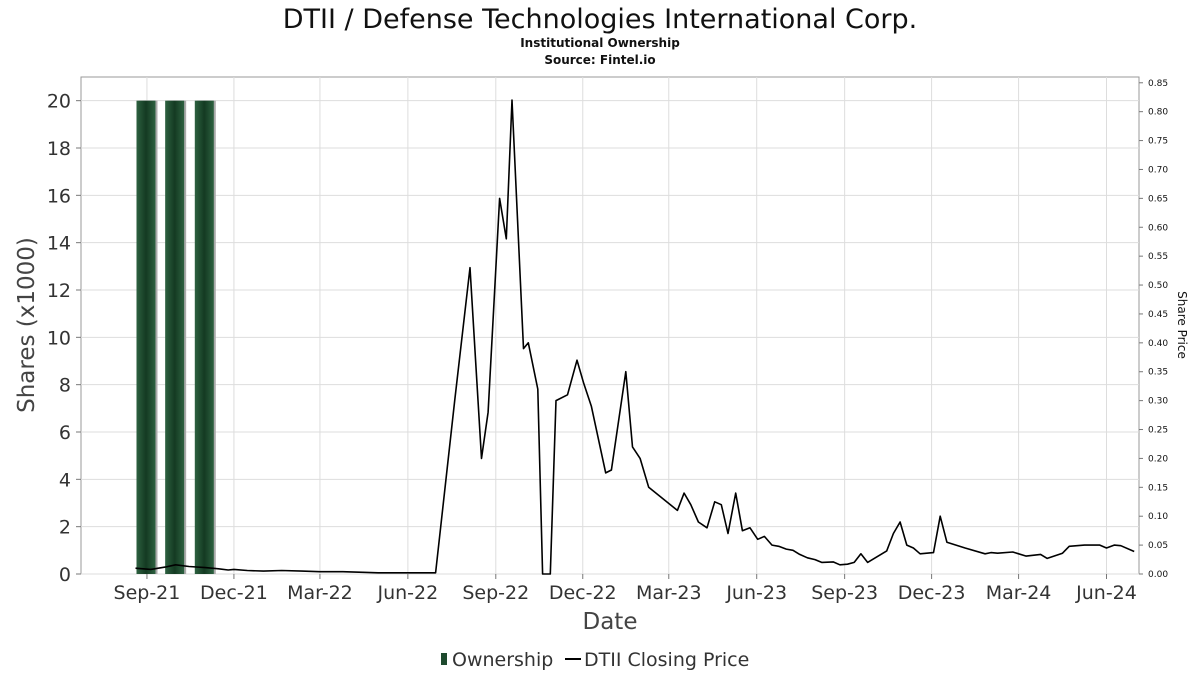 The image size is (1200, 675). I want to click on legend: Ownership DTII Closing Price, so click(595, 660).